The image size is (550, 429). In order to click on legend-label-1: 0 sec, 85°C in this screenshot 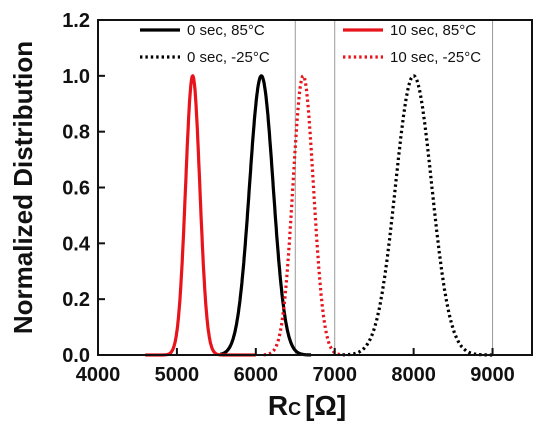, I will do `click(226, 30)`.